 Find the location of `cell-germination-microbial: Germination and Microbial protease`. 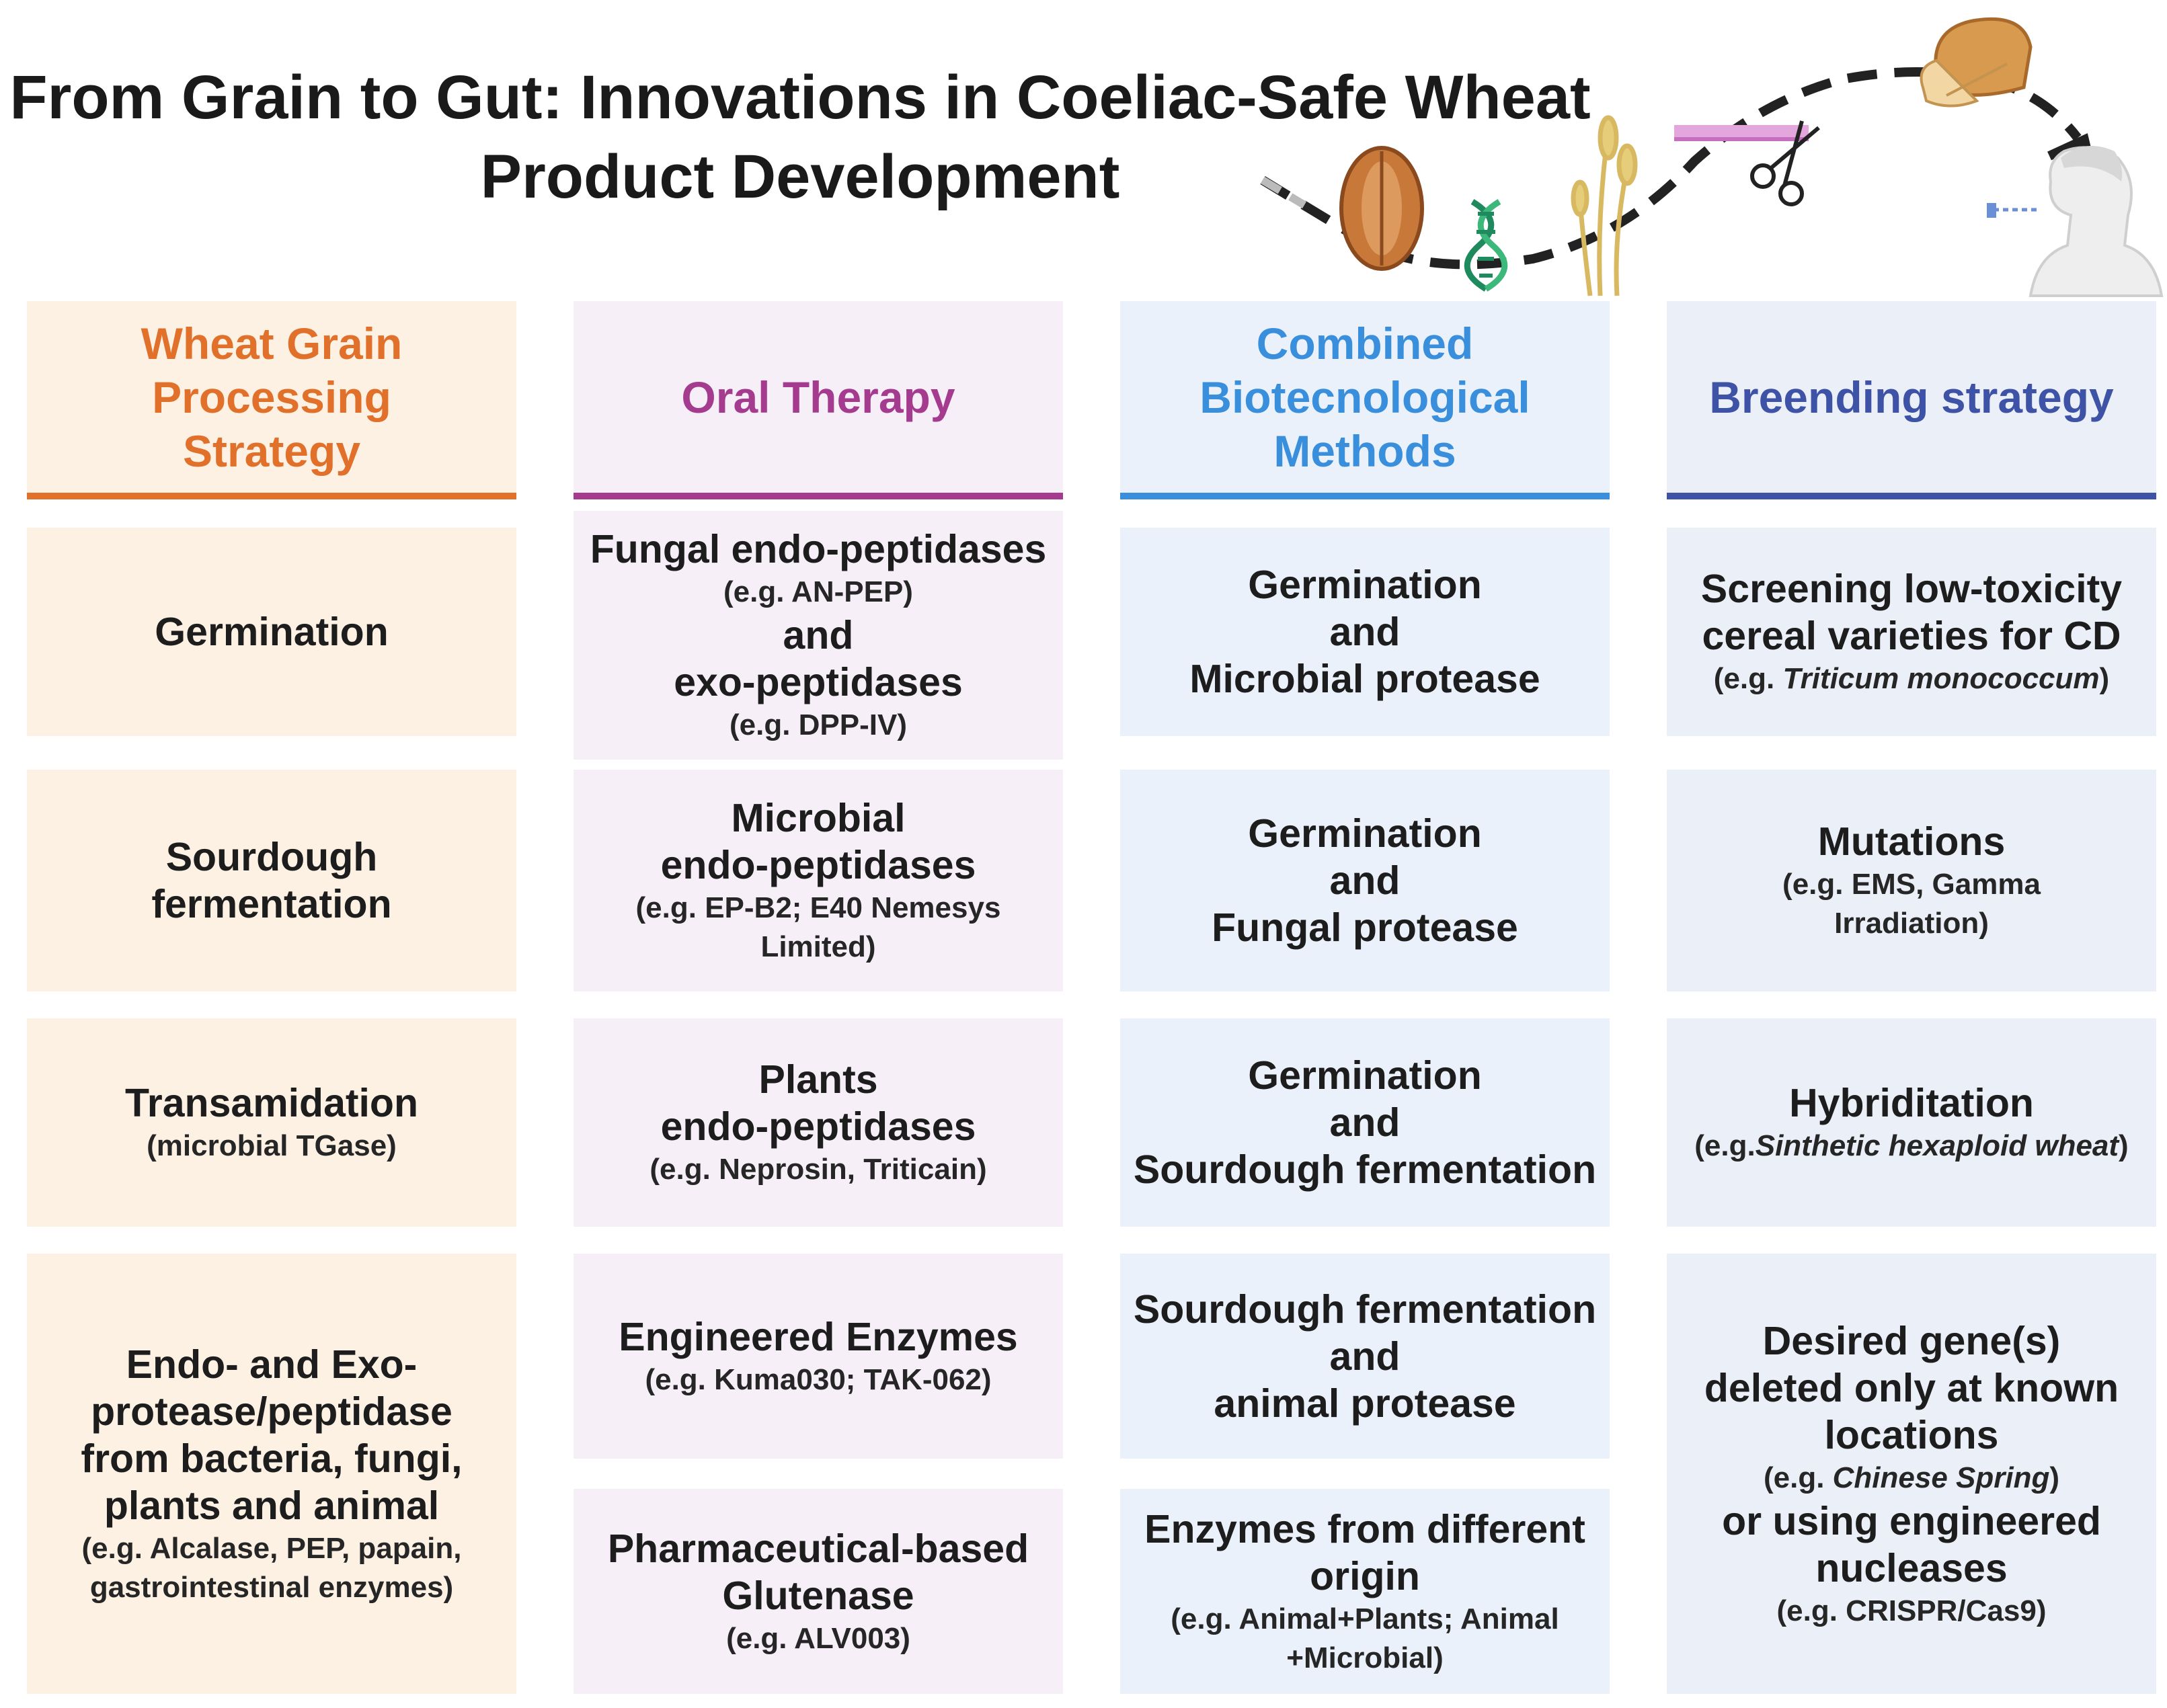

cell-germination-microbial: Germination and Microbial protease is located at coordinates (1365, 632).